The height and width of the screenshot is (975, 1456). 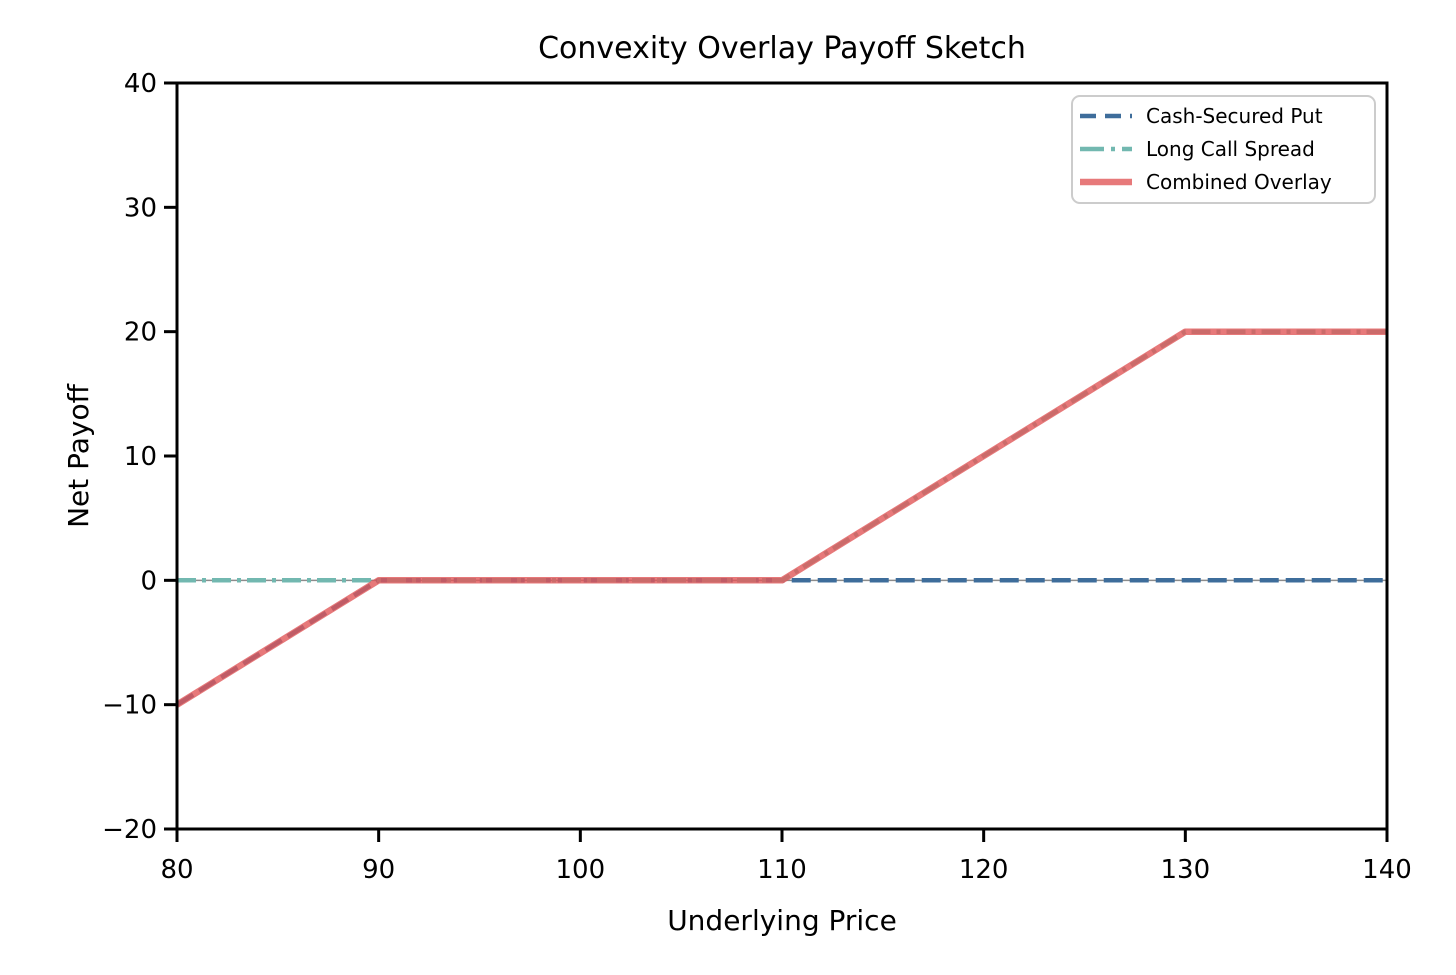 What do you see at coordinates (581, 870) in the screenshot?
I see `x-tick-label: 100` at bounding box center [581, 870].